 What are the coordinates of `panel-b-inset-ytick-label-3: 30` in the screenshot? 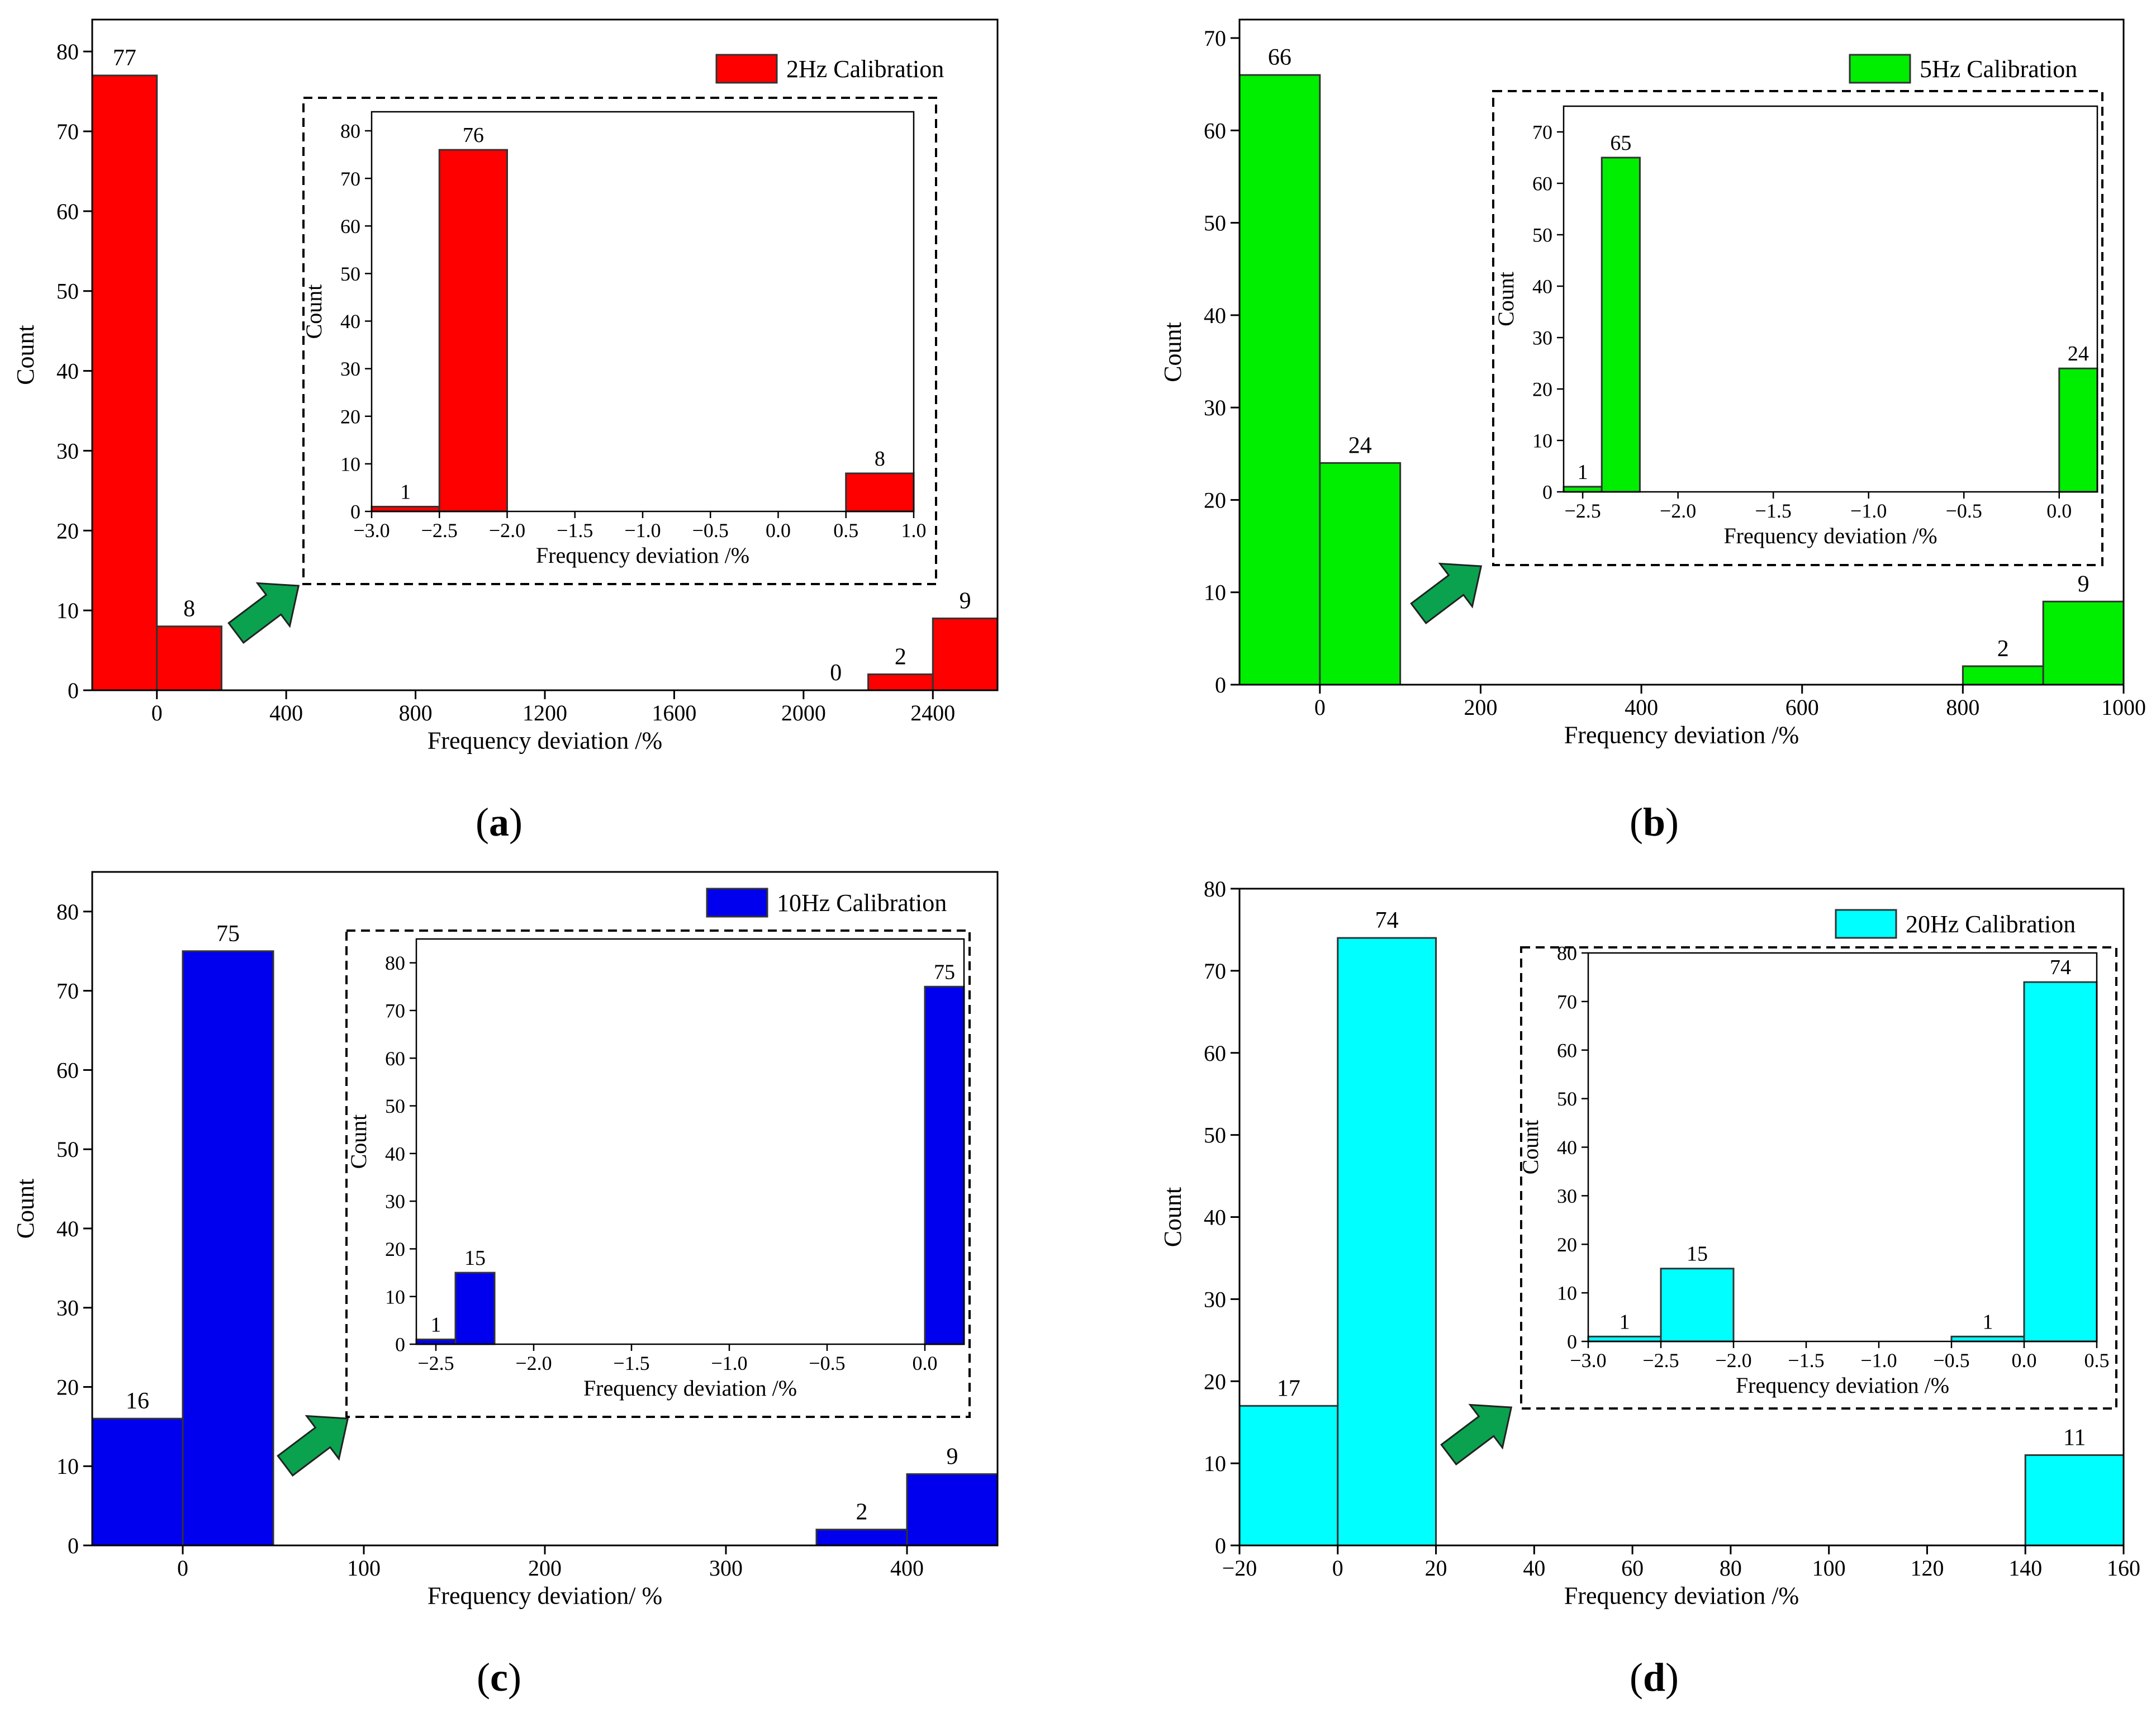 It's located at (1542, 338).